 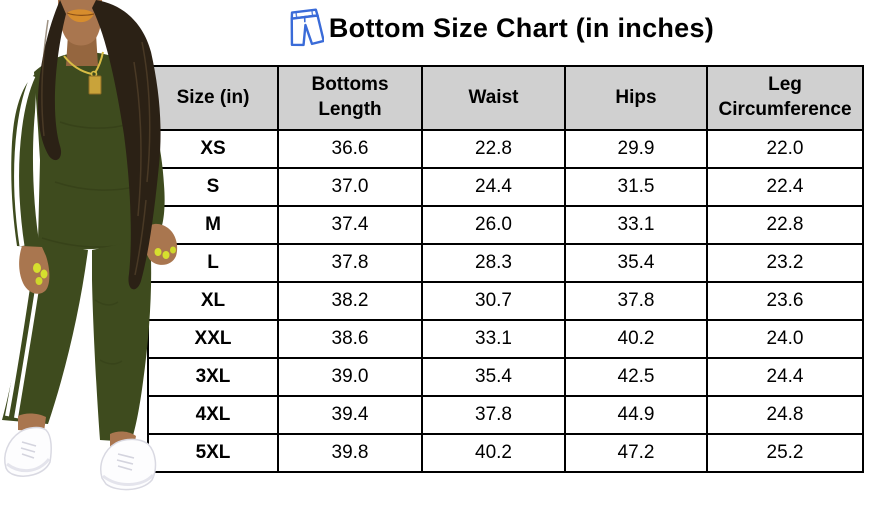 What do you see at coordinates (493, 225) in the screenshot?
I see `value-cell: 26.0` at bounding box center [493, 225].